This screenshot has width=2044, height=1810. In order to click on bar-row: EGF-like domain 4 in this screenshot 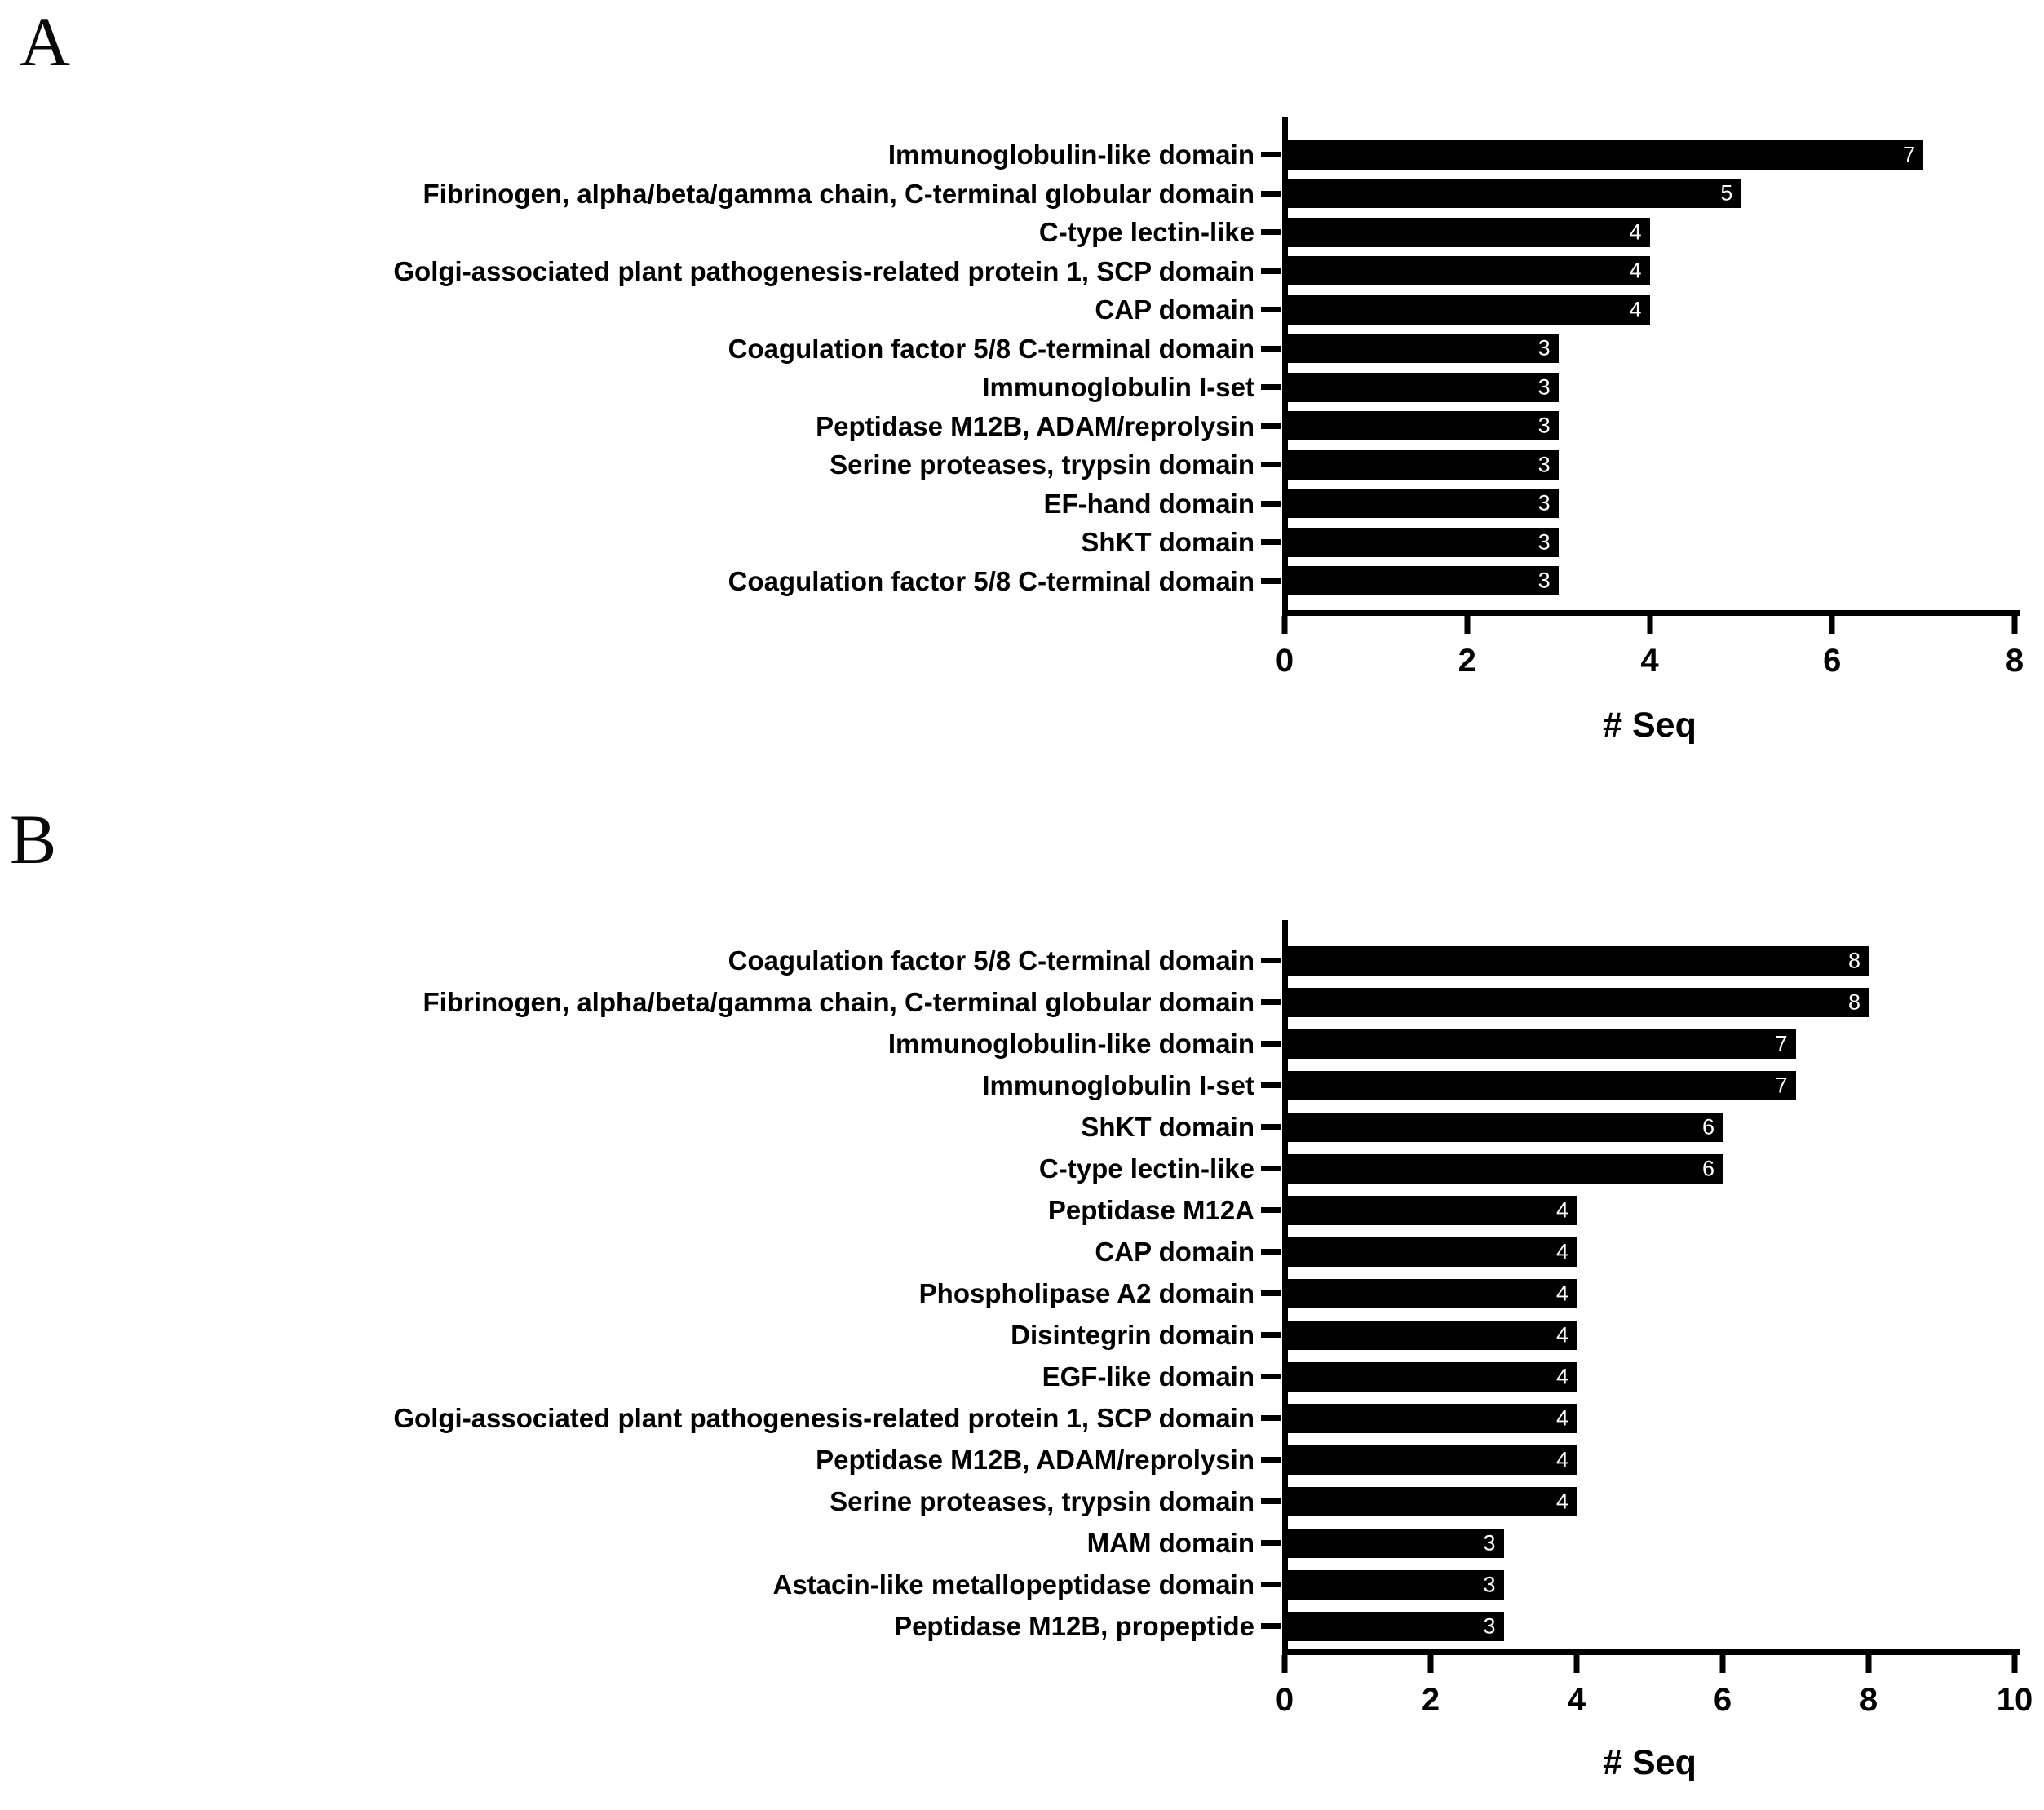, I will do `click(1022, 1377)`.